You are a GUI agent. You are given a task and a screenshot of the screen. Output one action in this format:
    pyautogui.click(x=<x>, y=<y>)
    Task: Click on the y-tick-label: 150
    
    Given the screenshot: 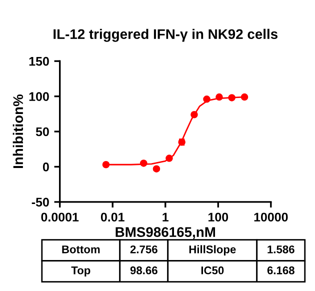 What is the action you would take?
    pyautogui.click(x=39, y=61)
    